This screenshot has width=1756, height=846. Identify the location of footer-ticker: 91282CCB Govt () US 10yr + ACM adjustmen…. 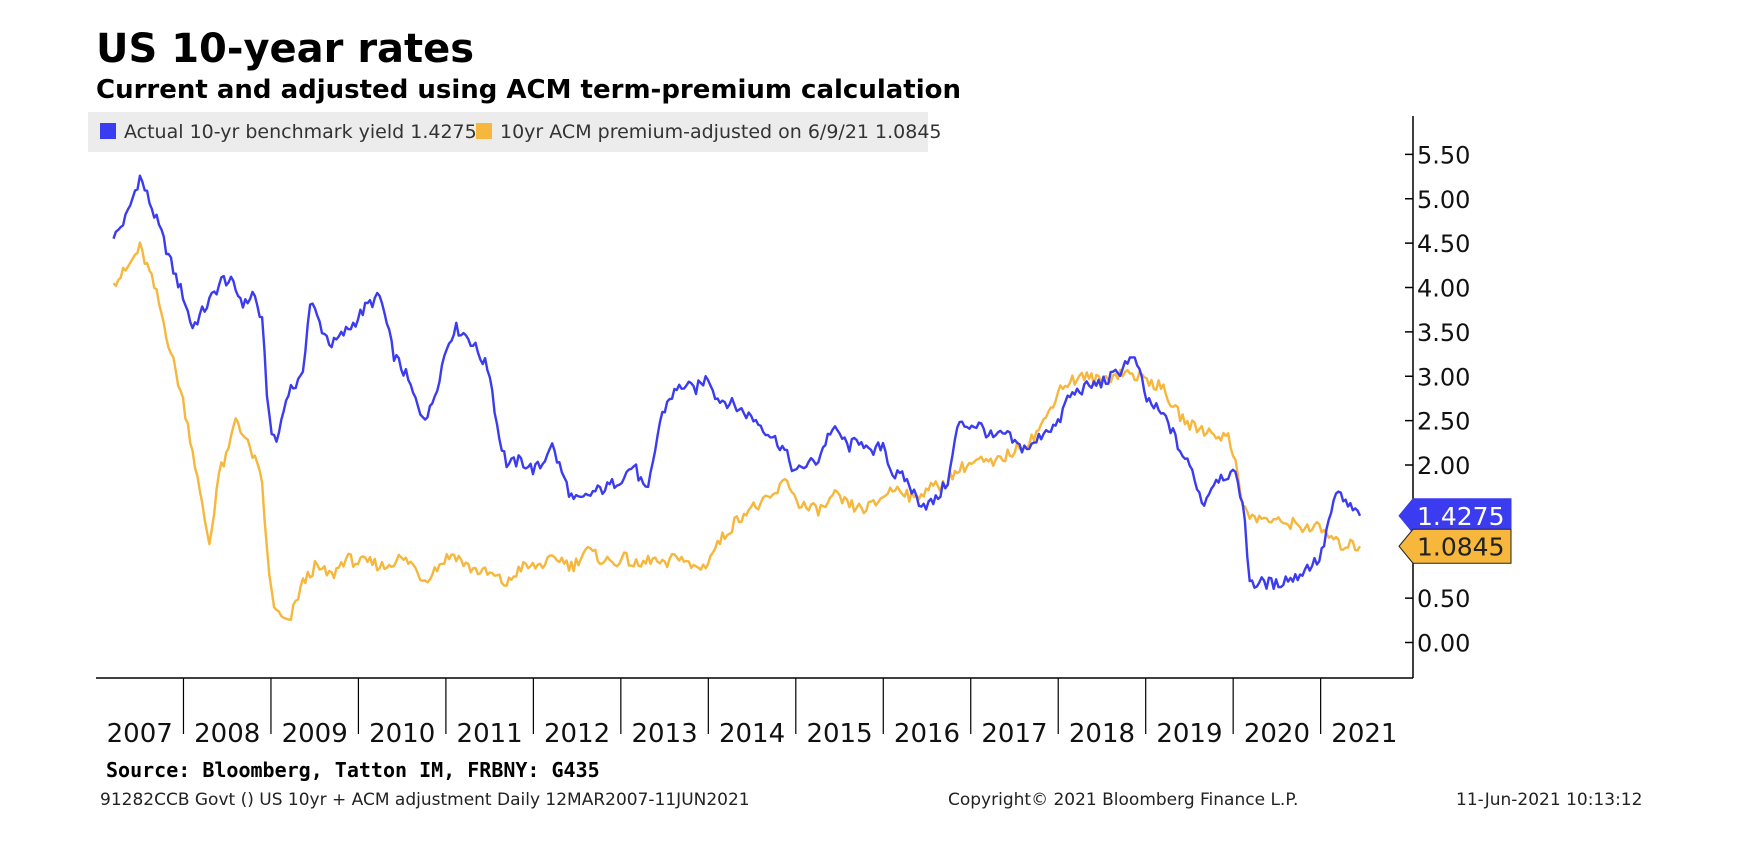
(425, 800).